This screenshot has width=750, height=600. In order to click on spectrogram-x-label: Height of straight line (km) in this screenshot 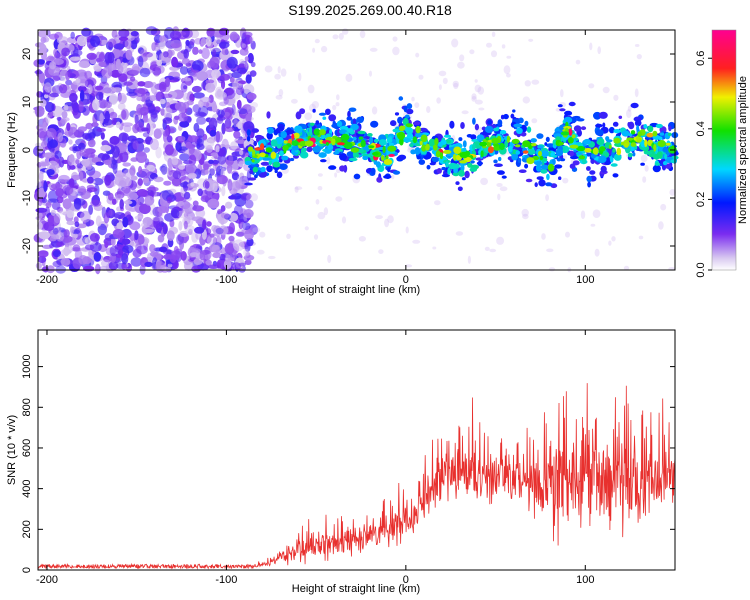, I will do `click(356, 290)`.